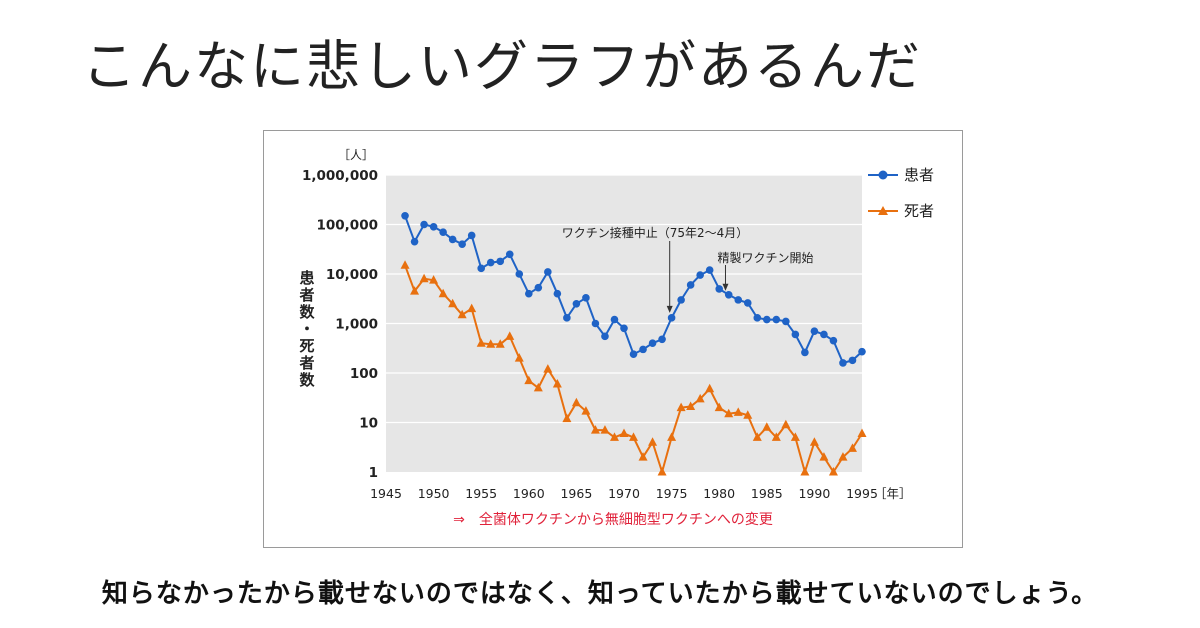 This screenshot has height=628, width=1200. I want to click on x-tick-label: 1980, so click(719, 493).